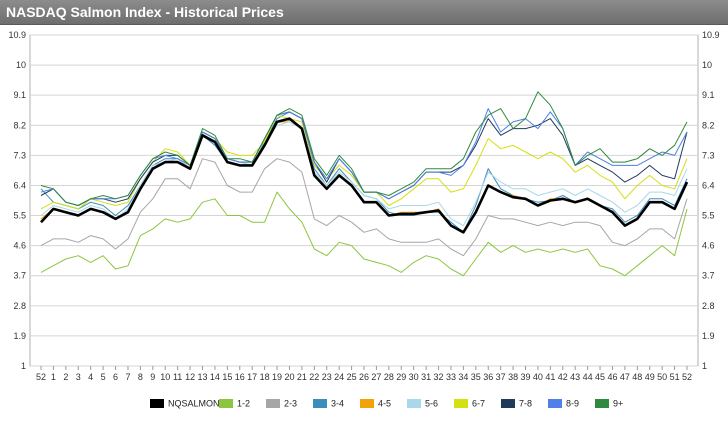 This screenshot has height=426, width=728. I want to click on y-tick-label-left: 9.1, so click(19, 95).